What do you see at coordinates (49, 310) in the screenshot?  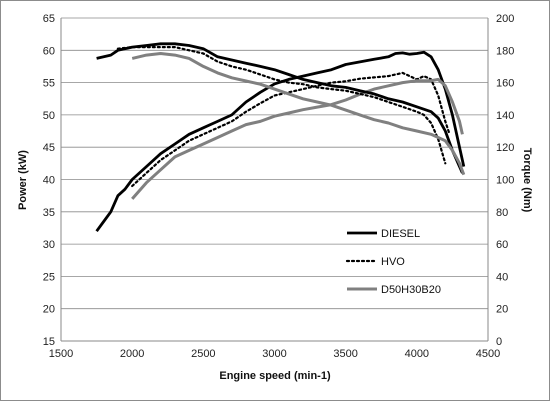 I see `y-left-tick-label: 20` at bounding box center [49, 310].